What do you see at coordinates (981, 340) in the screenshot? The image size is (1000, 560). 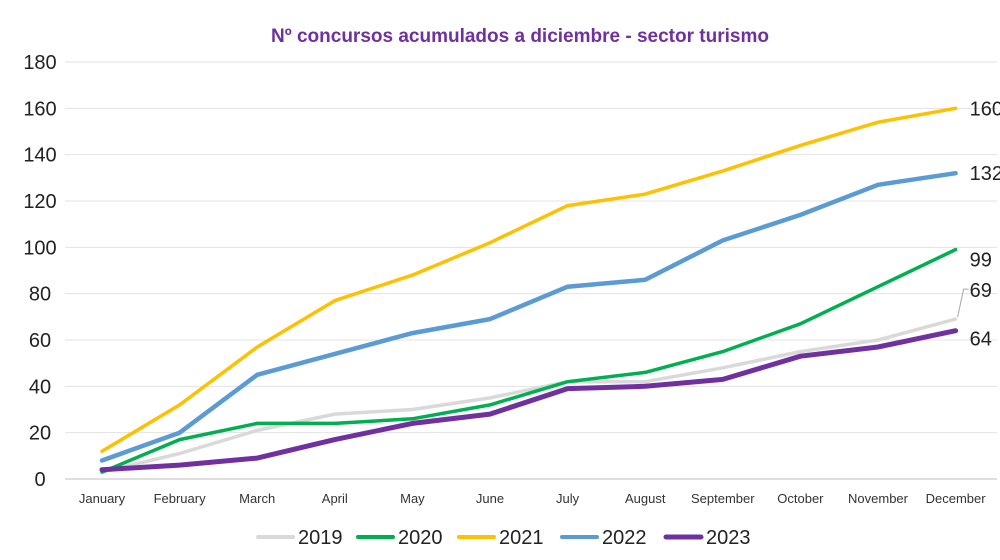 I see `end-label-2023: 64` at bounding box center [981, 340].